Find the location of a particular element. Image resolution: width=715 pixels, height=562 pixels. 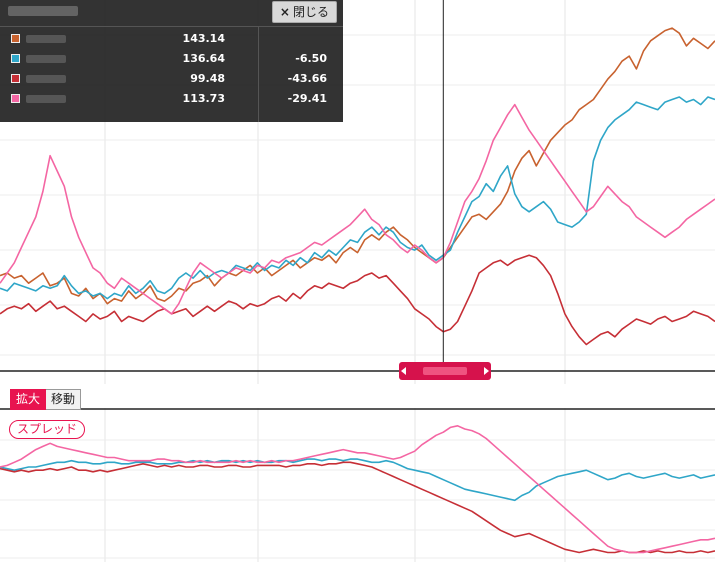

tooltip-row: 99.48 -43.66 is located at coordinates (171, 79).